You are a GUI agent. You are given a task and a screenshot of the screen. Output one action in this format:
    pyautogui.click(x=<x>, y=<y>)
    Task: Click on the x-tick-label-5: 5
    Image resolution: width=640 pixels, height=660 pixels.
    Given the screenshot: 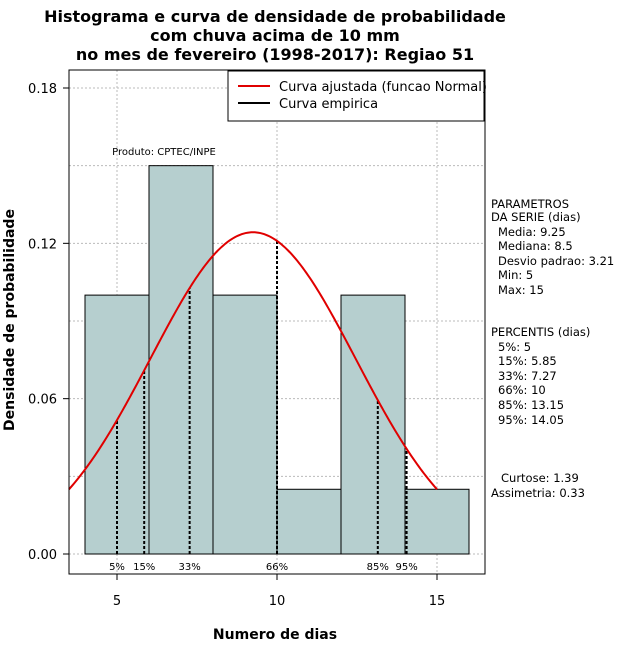 What is the action you would take?
    pyautogui.click(x=117, y=601)
    